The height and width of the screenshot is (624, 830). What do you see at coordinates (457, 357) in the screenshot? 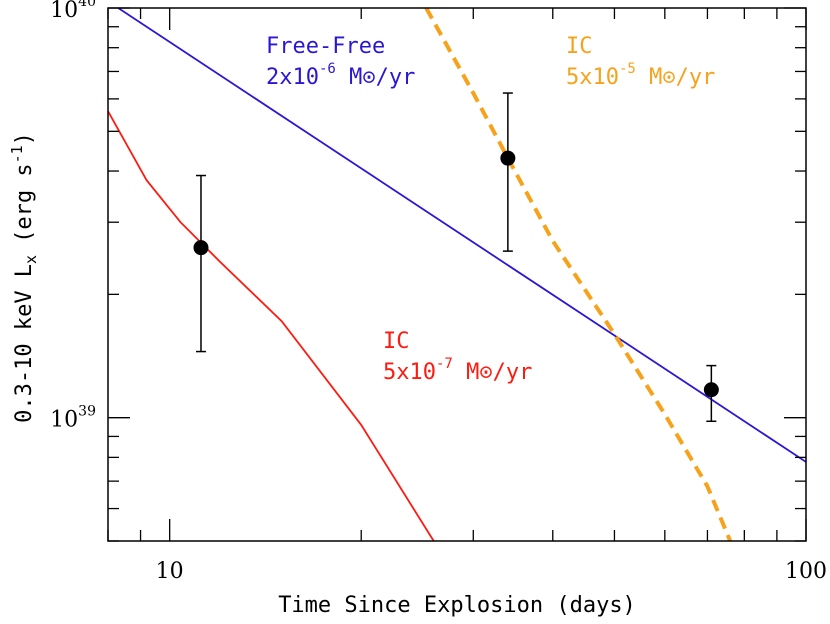
I see `annotation-3: IC 5x10-7 M⊙/yr` at bounding box center [457, 357].